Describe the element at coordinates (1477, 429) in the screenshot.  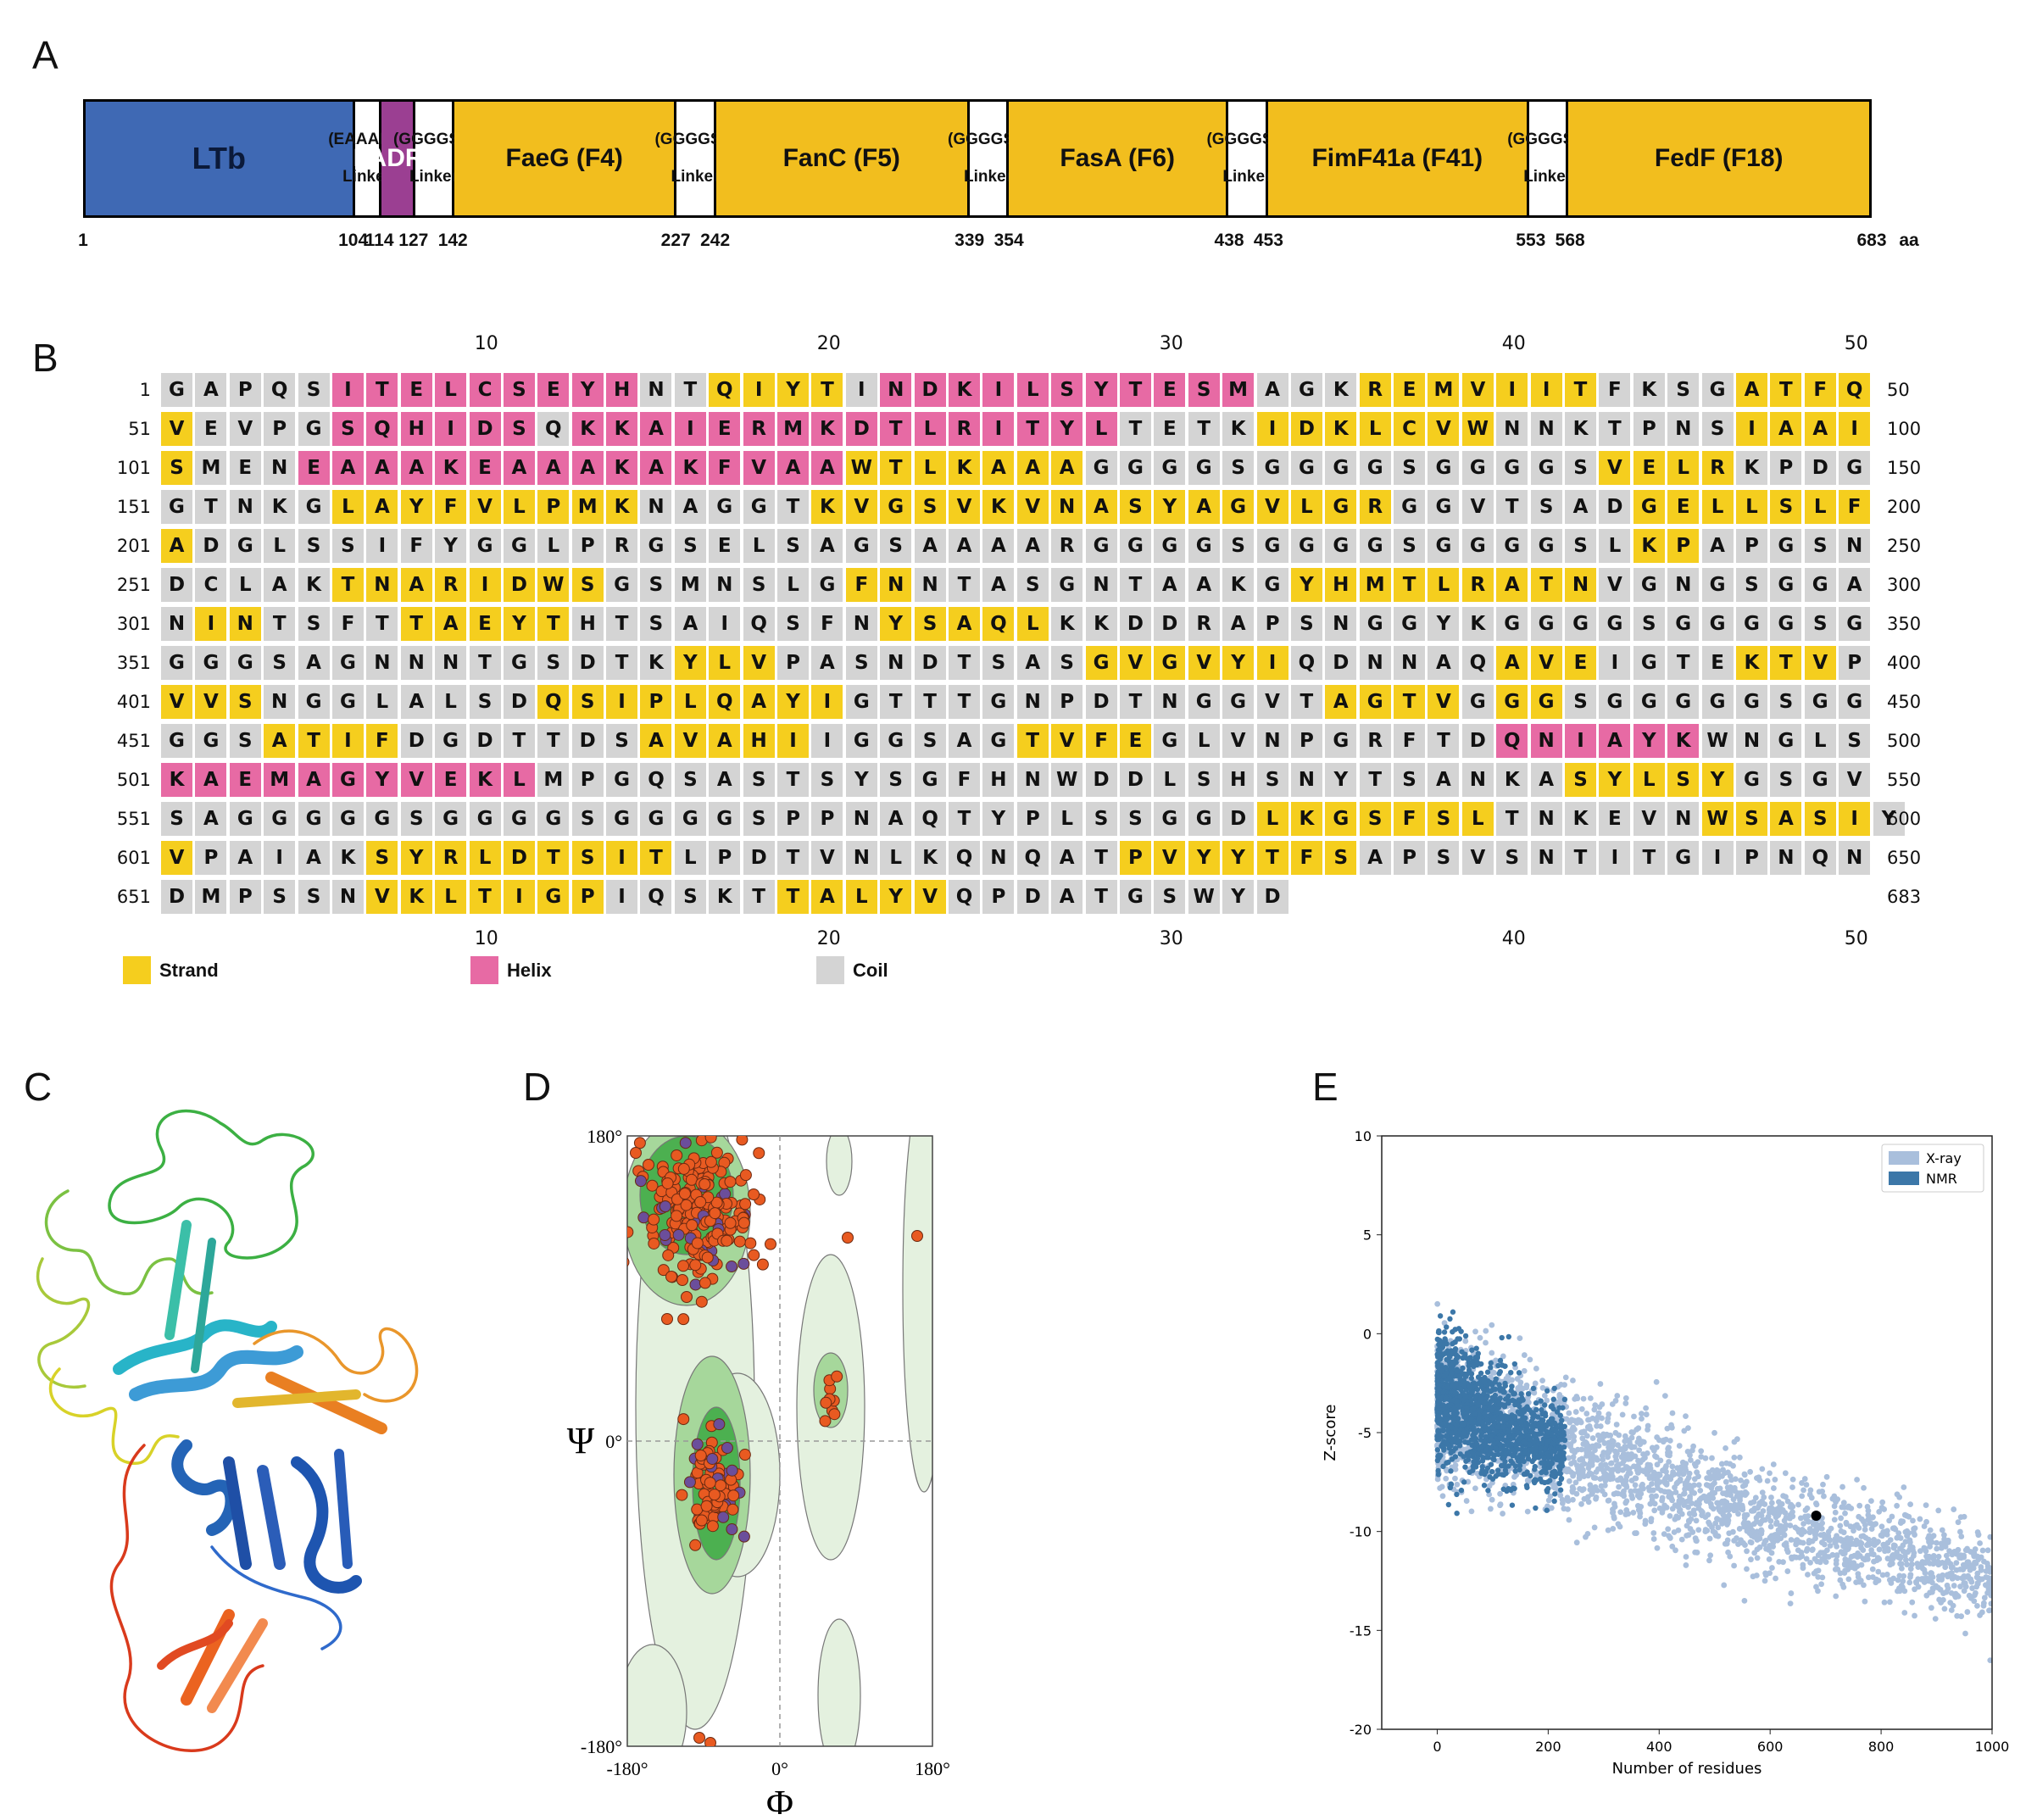
I see `residue: W` at that location.